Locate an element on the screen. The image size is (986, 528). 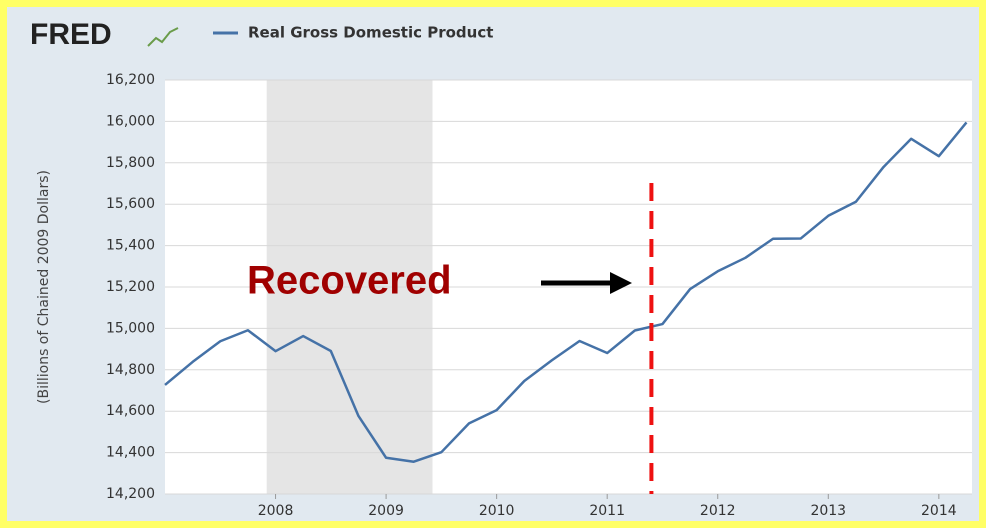
arrow-head is located at coordinates (621, 283).